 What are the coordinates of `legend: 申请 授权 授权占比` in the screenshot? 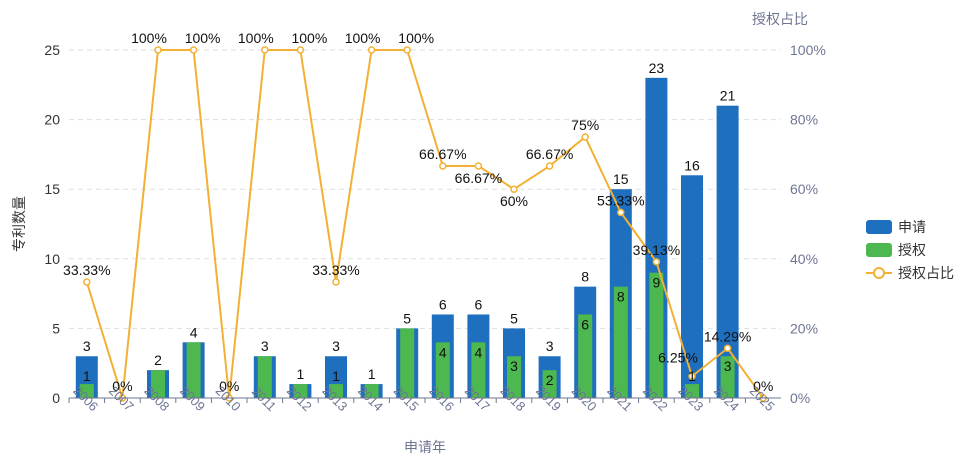 It's located at (910, 250).